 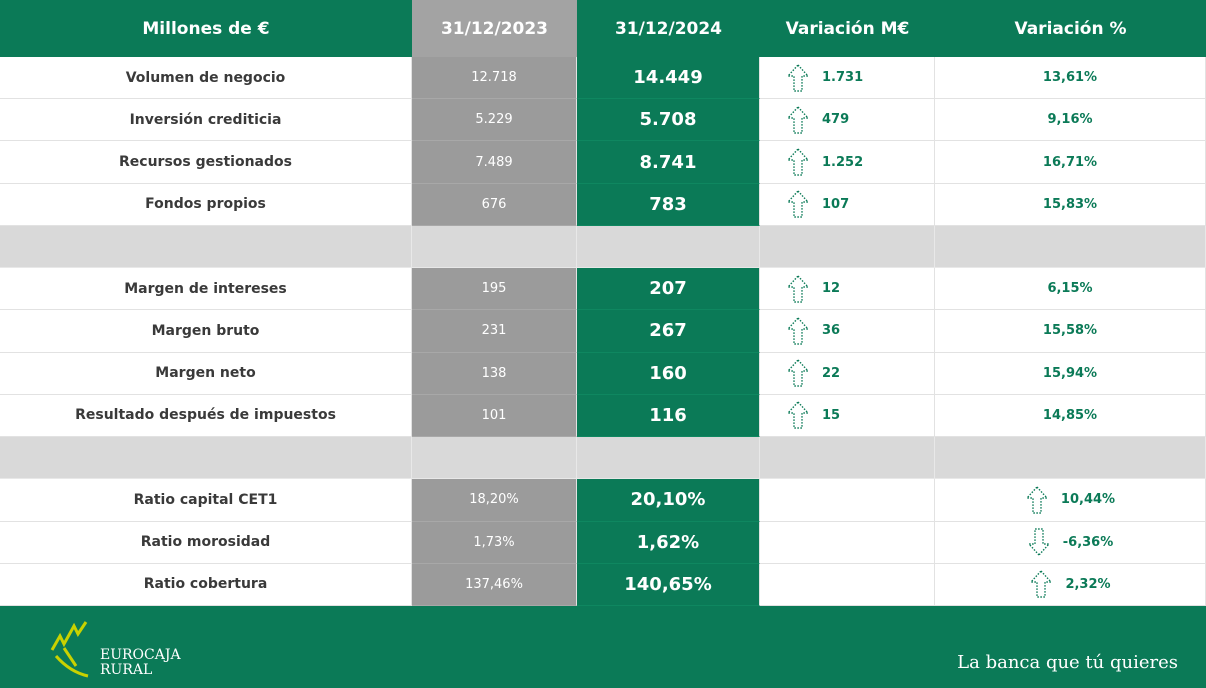 What do you see at coordinates (668, 78) in the screenshot?
I see `value-2024-text: 14.449` at bounding box center [668, 78].